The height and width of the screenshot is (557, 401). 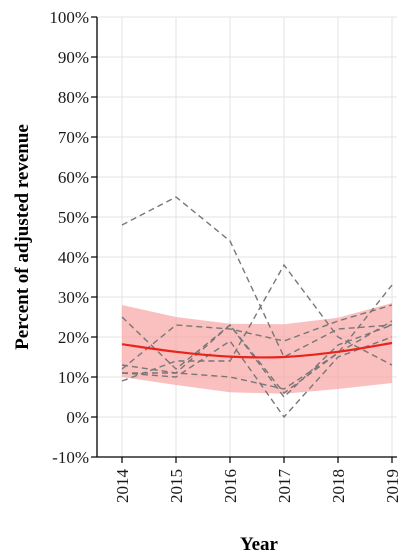 What do you see at coordinates (73, 297) in the screenshot?
I see `y-tick-label: 30%` at bounding box center [73, 297].